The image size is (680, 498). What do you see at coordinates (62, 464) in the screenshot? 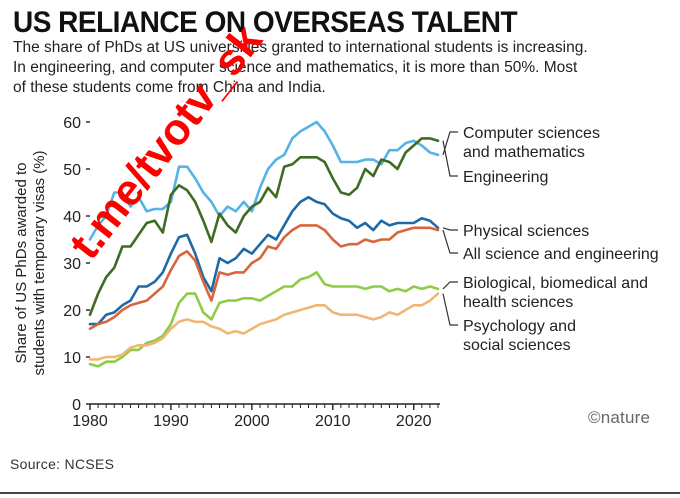
I see `source-note: Source: NCSES` at bounding box center [62, 464].